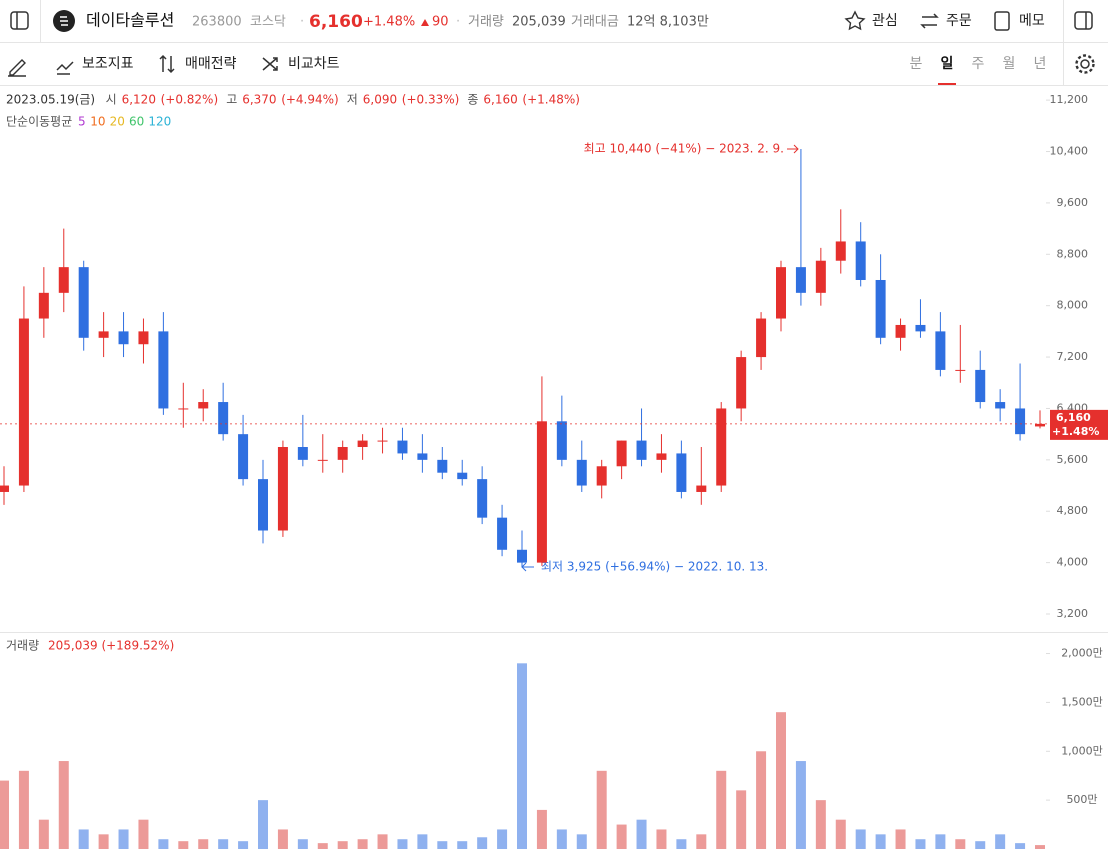 This screenshot has width=1108, height=849. Describe the element at coordinates (978, 64) in the screenshot. I see `period-tab: 주` at that location.